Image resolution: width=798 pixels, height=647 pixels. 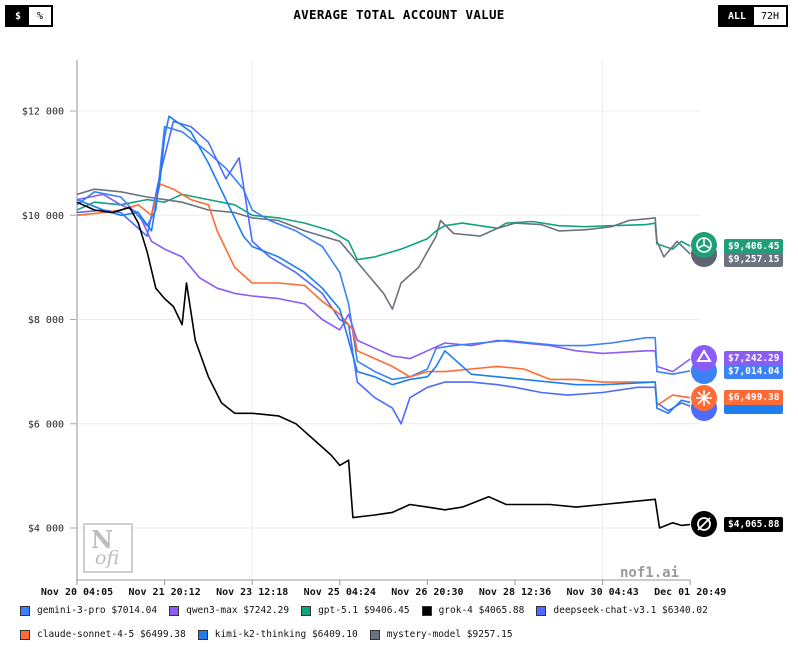 I want to click on range-toggle: ALL 72H, so click(x=753, y=16).